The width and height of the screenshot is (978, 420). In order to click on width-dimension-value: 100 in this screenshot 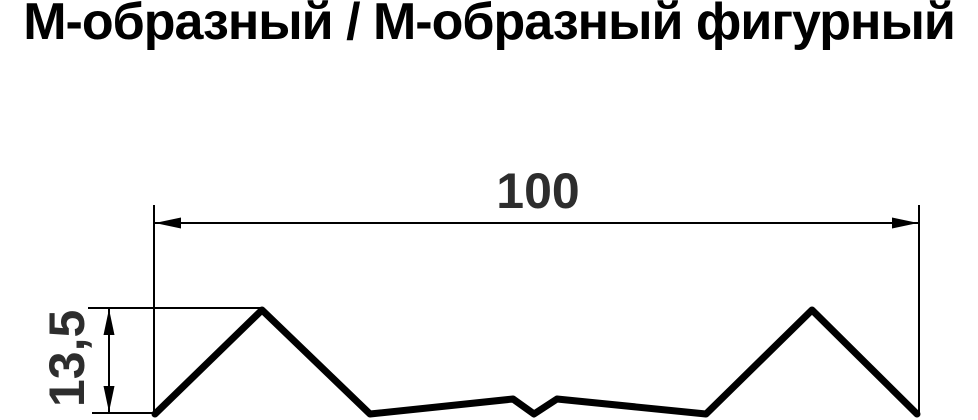, I will do `click(537, 191)`.